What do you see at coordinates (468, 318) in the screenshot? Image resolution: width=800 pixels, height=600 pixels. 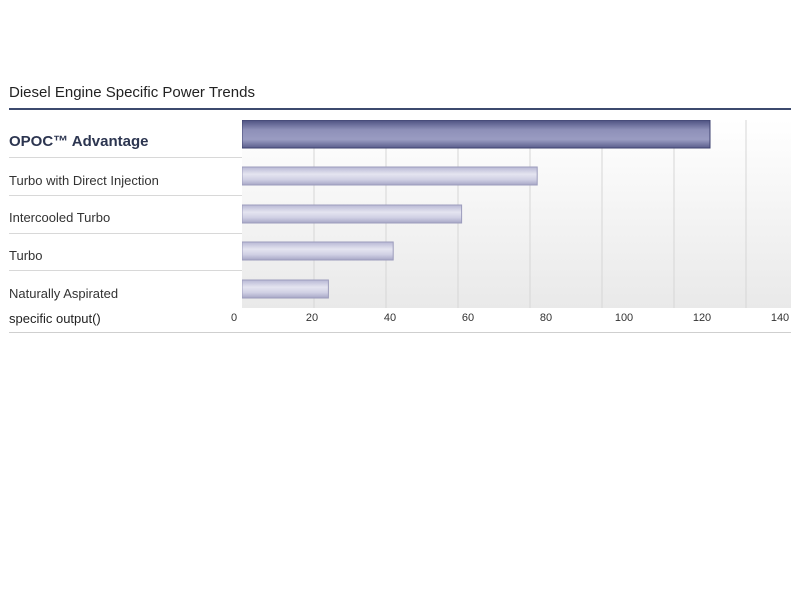 I see `x-tick-label-3: 60` at bounding box center [468, 318].